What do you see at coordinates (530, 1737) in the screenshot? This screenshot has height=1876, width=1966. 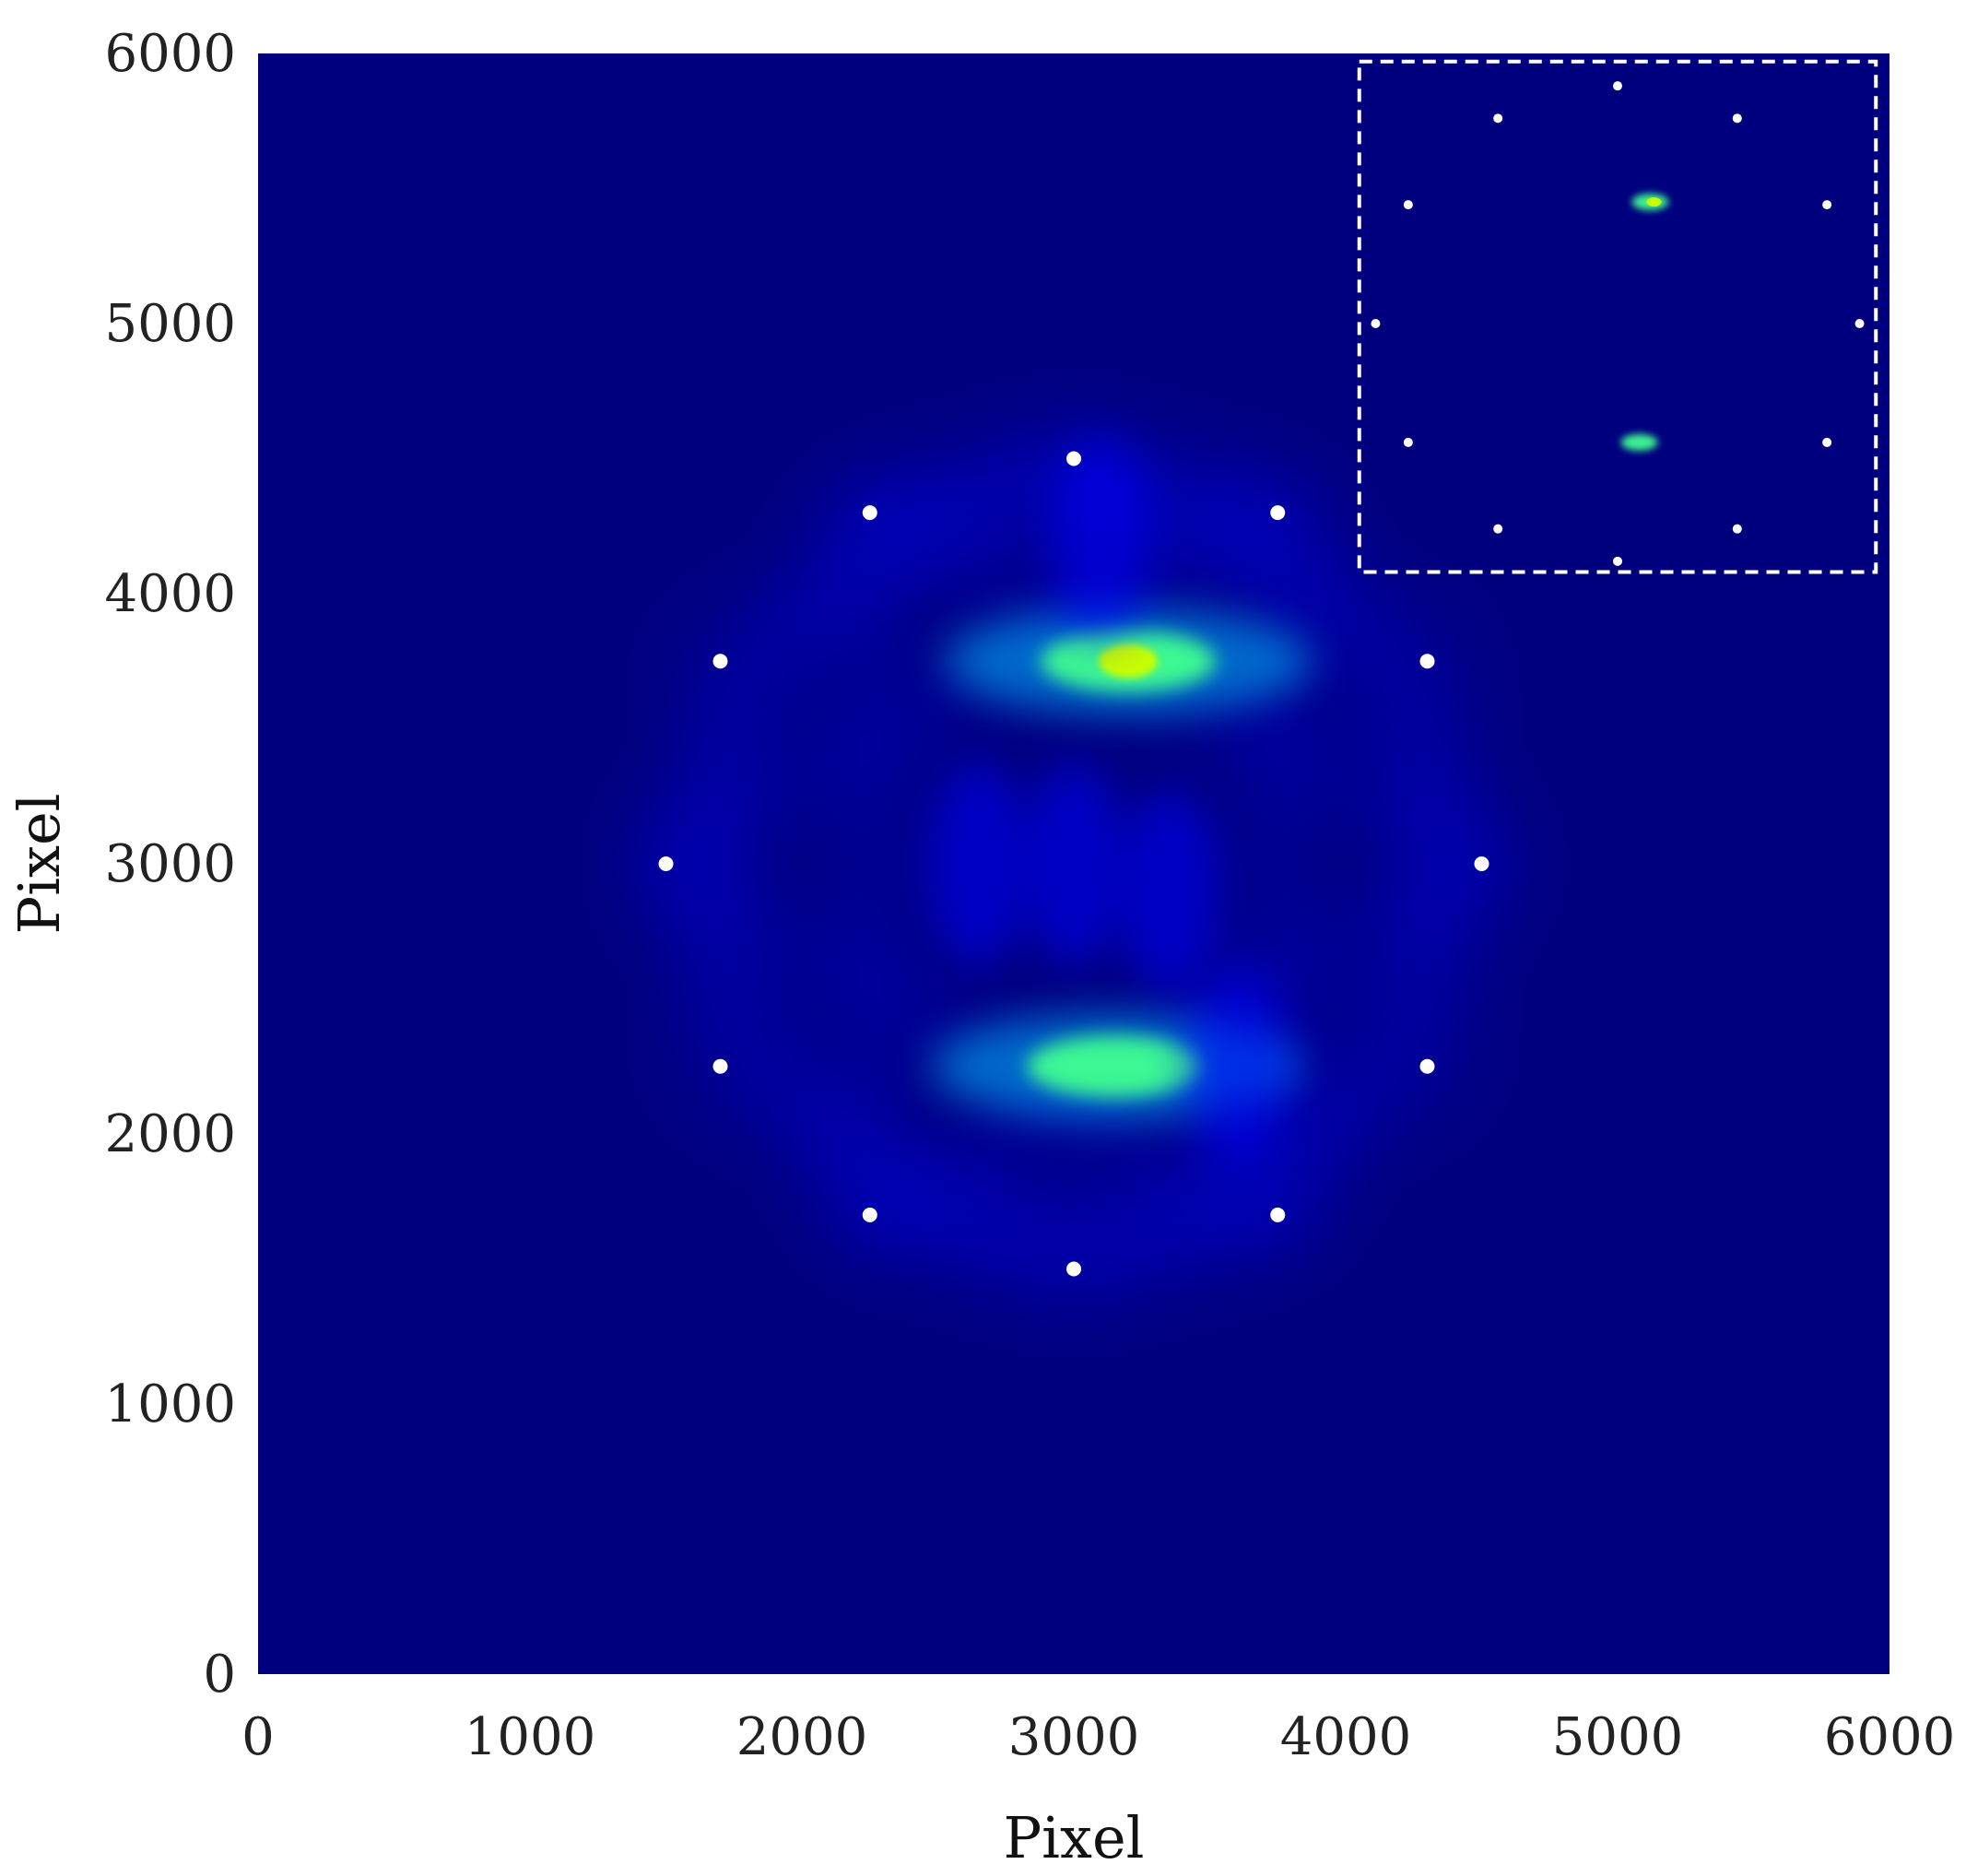 I see `x-tick-label-1: 1000` at bounding box center [530, 1737].